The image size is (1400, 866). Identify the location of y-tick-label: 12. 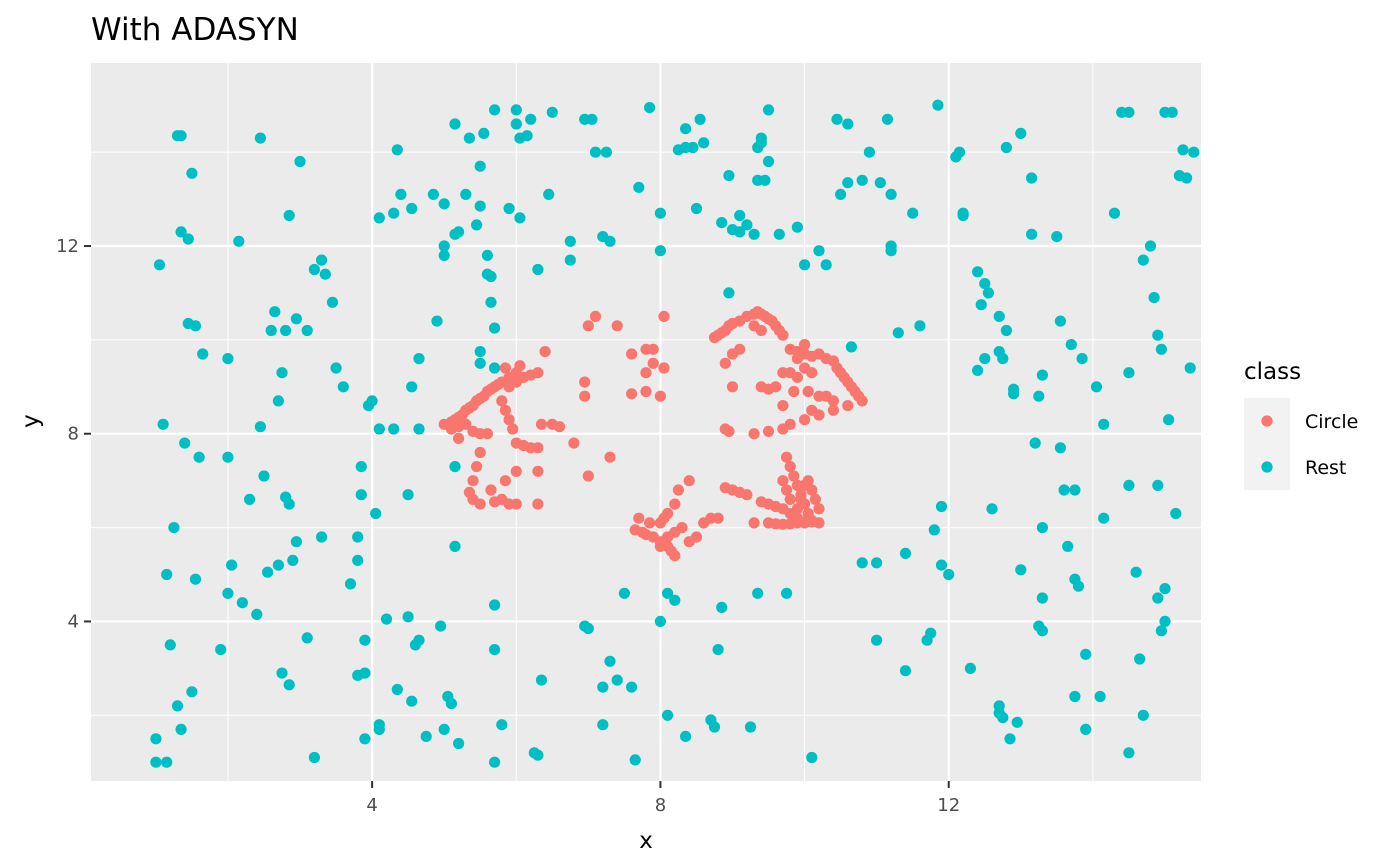
(67, 246).